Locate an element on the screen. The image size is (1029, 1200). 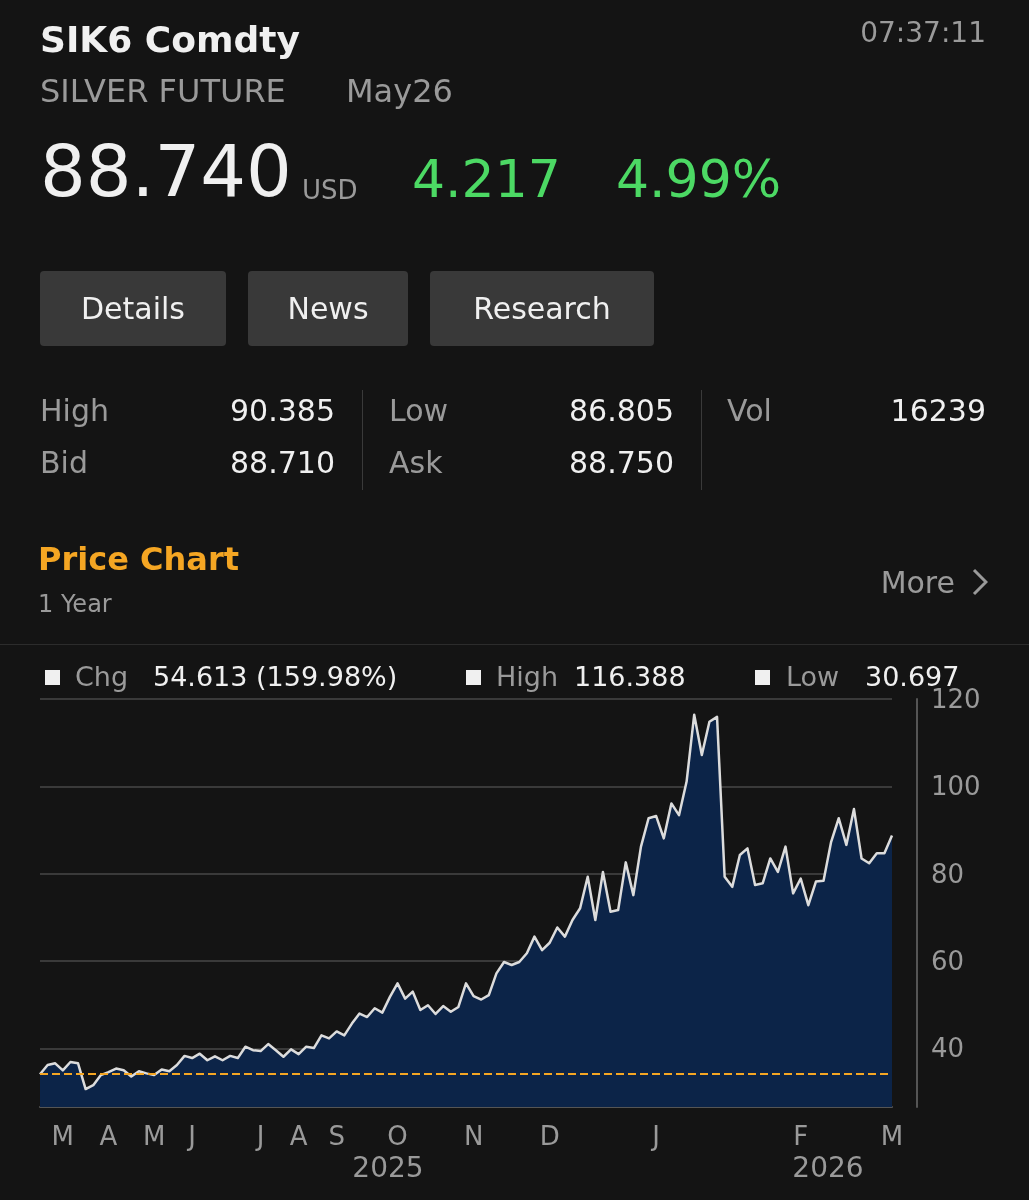
text: 07:37:11 is located at coordinates (923, 32).